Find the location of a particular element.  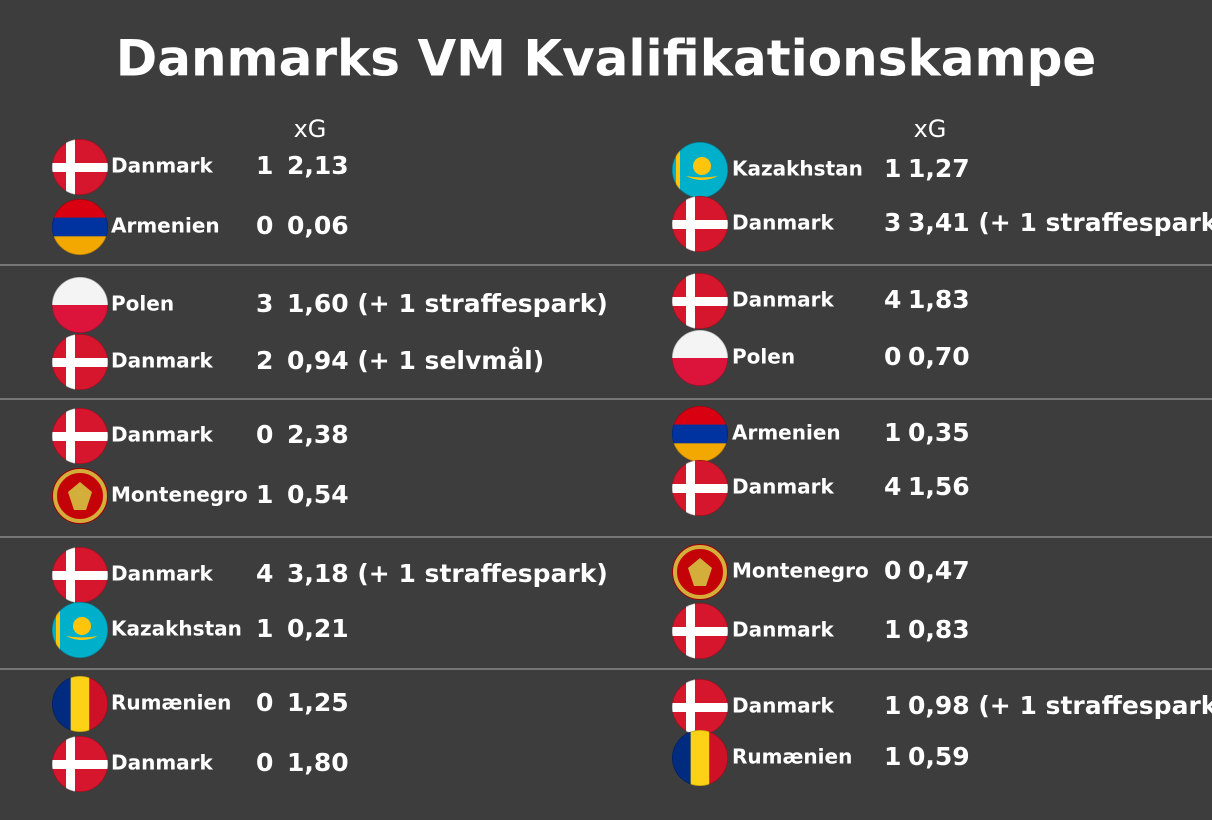

goals: 2 is located at coordinates (264, 360).